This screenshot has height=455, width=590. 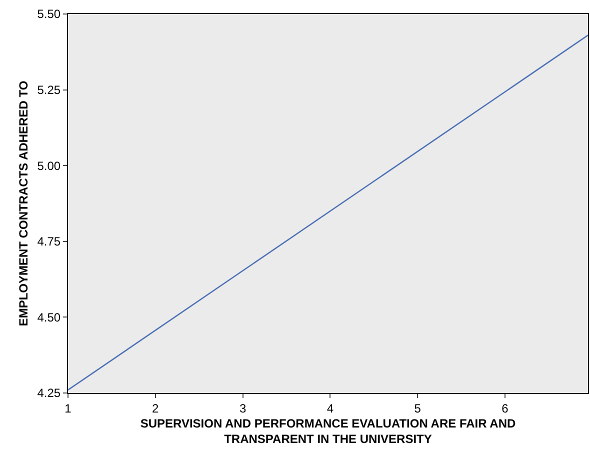 What do you see at coordinates (49, 393) in the screenshot?
I see `y-tick-label: 4.25` at bounding box center [49, 393].